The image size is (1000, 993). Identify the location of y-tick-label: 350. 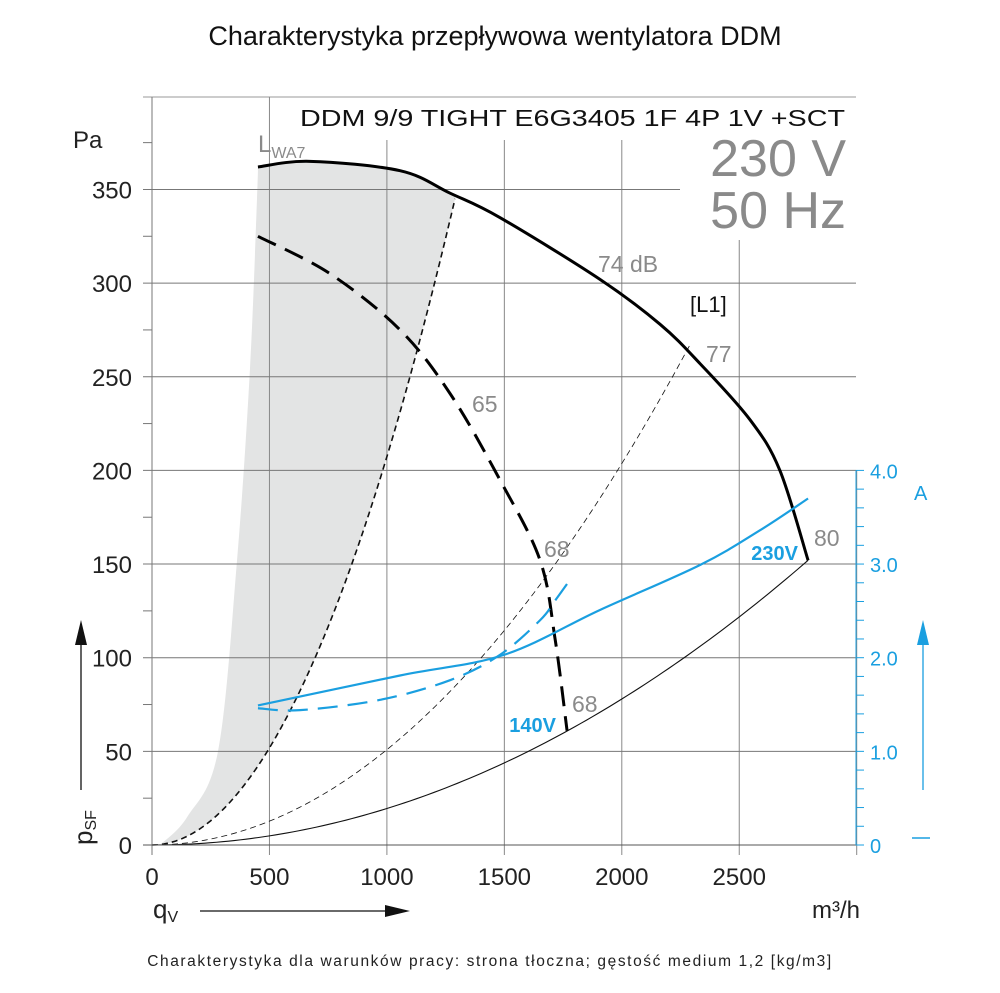
(112, 190).